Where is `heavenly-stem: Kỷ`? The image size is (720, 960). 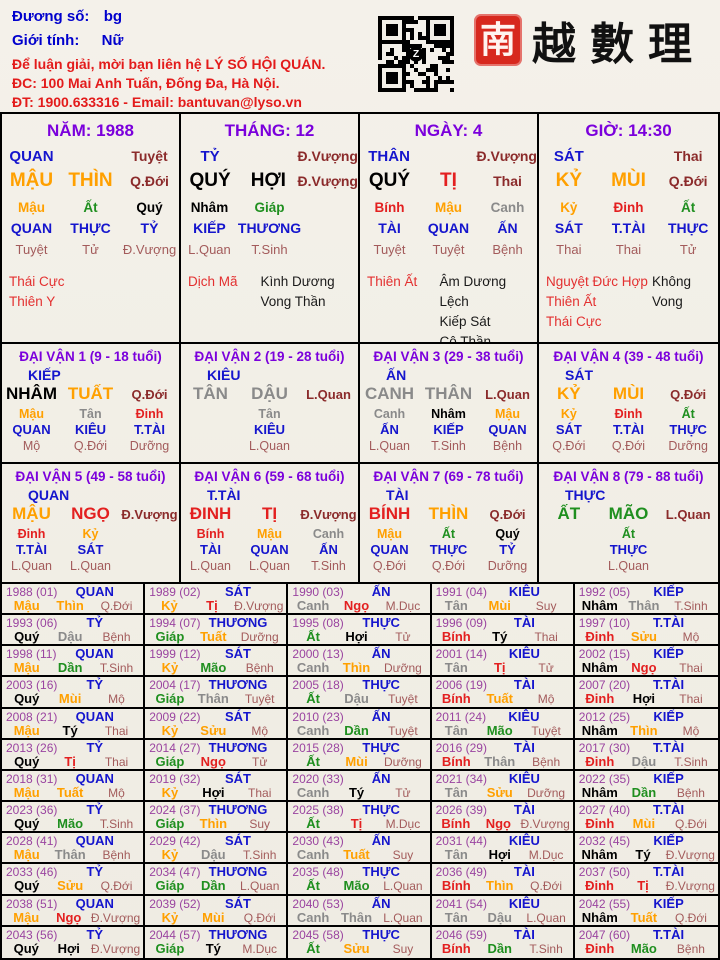 heavenly-stem: Kỷ is located at coordinates (170, 730).